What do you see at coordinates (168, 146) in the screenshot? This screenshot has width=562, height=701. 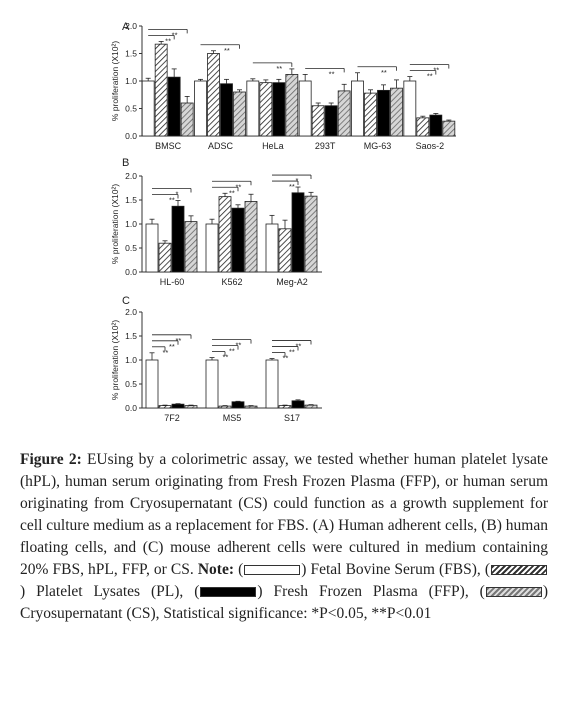 I see `category-label-bmsc: BMSC` at bounding box center [168, 146].